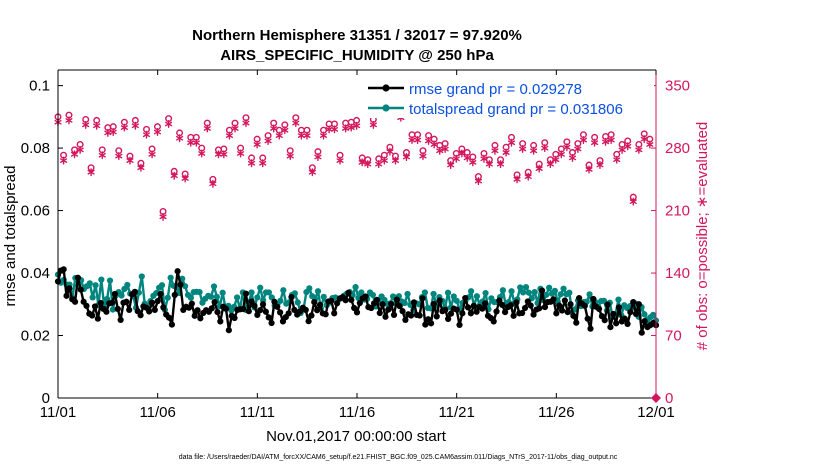 The width and height of the screenshot is (830, 470). Describe the element at coordinates (656, 412) in the screenshot. I see `x-tick-label: 12/01` at that location.